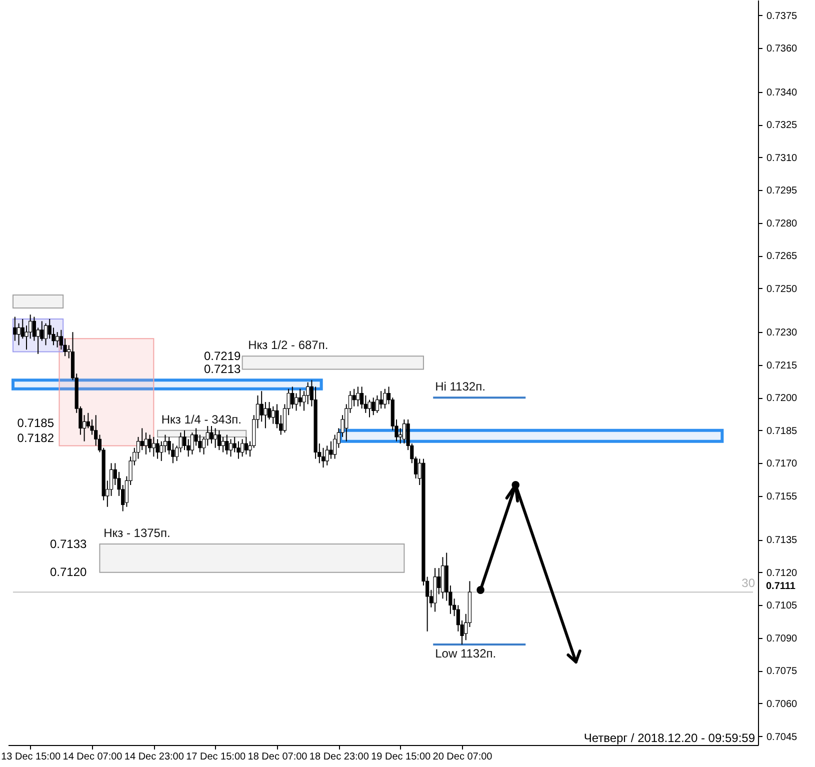 The image size is (815, 767). I want to click on y-tick-label: 0.7045, so click(782, 737).